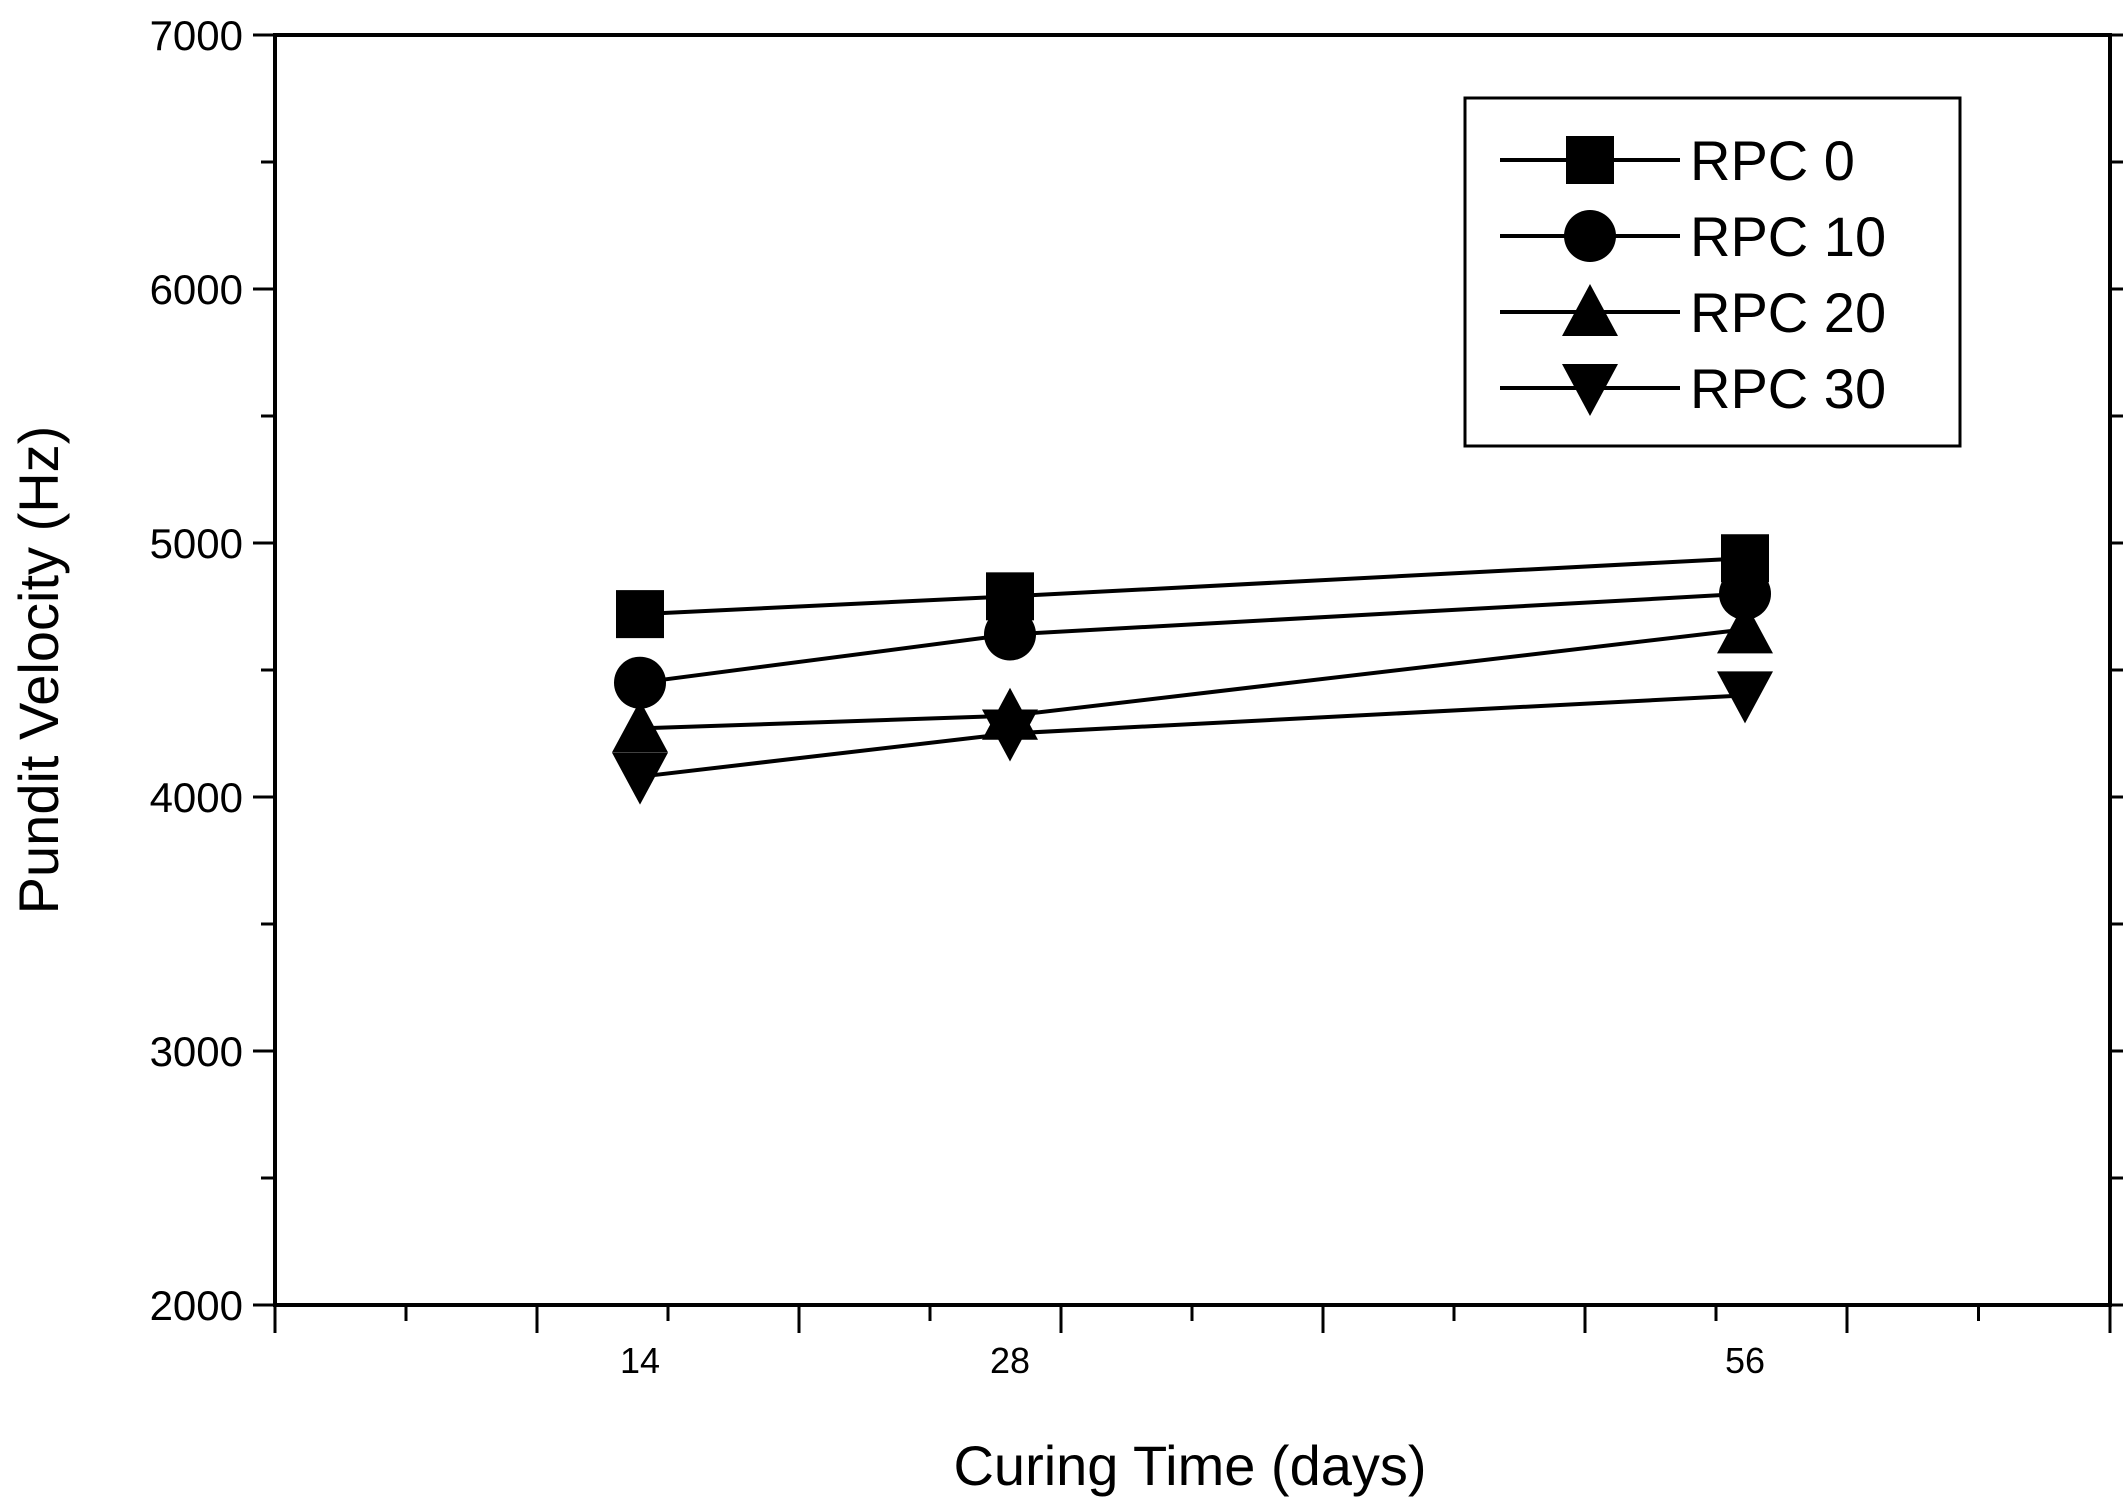 The height and width of the screenshot is (1510, 2123). Describe the element at coordinates (196, 797) in the screenshot. I see `y-tick-label: 4000` at that location.